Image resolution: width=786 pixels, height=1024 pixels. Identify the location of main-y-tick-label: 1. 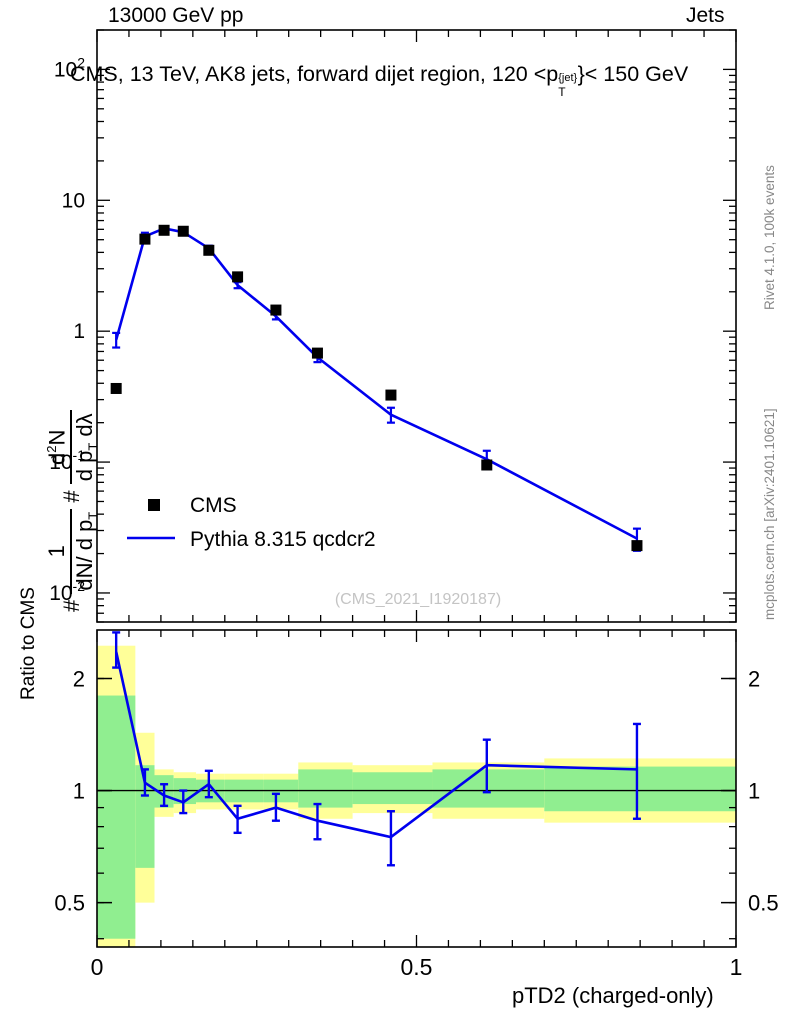
(79, 331).